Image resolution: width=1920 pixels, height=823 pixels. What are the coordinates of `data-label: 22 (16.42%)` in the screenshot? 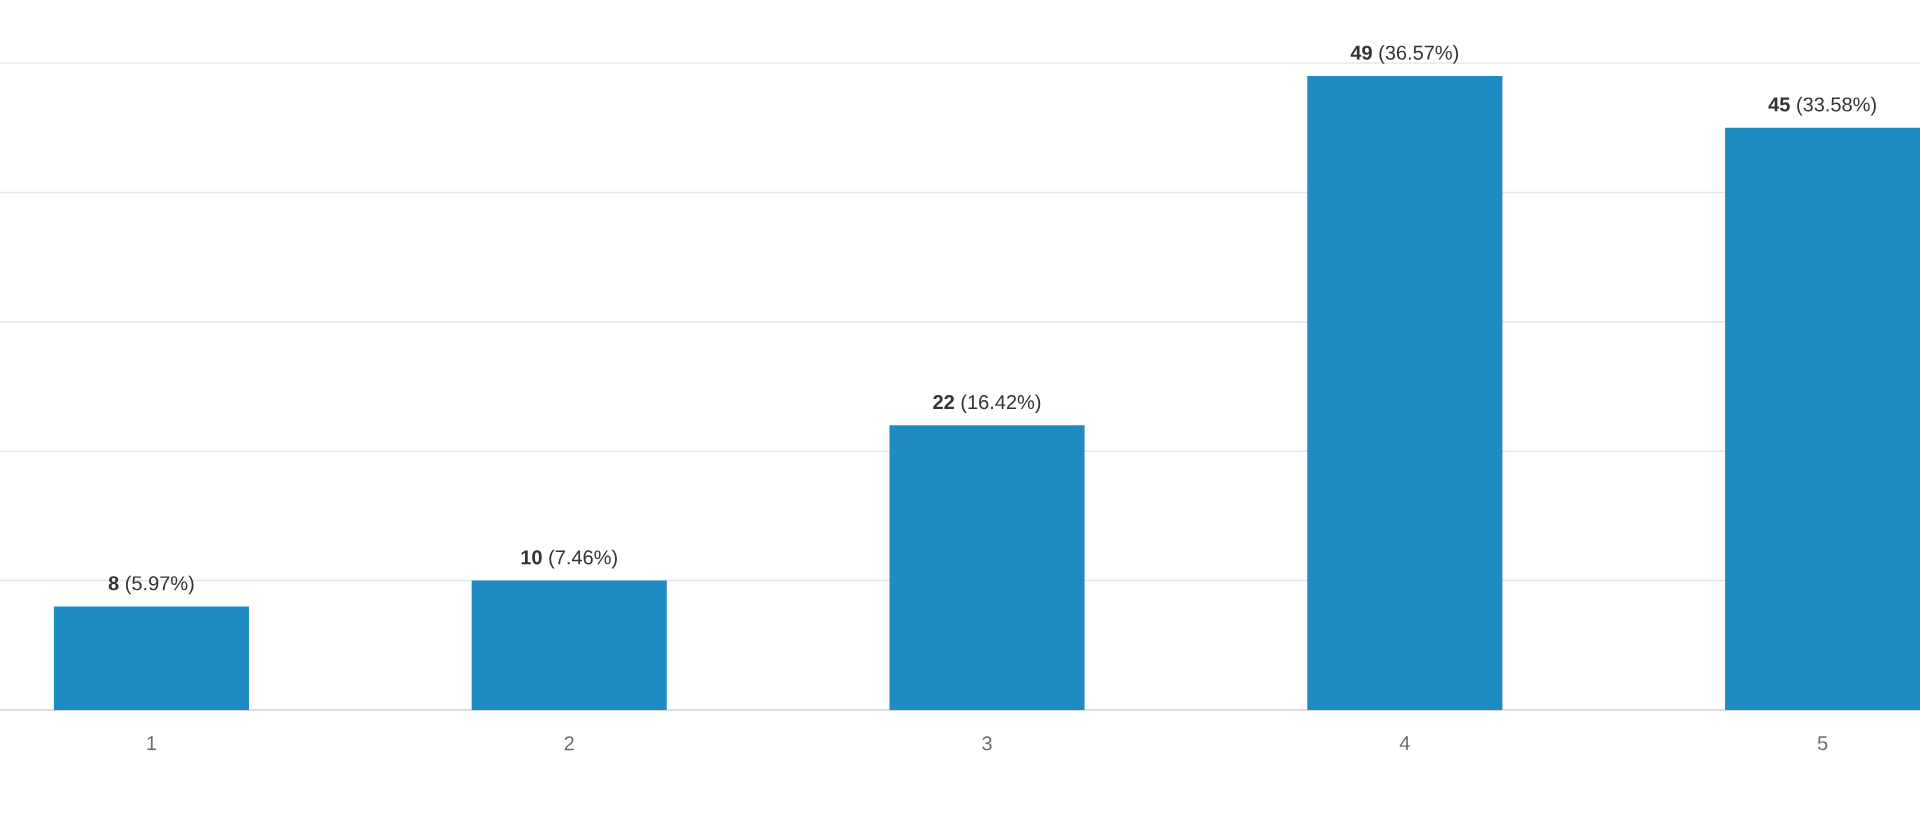 It's located at (987, 404).